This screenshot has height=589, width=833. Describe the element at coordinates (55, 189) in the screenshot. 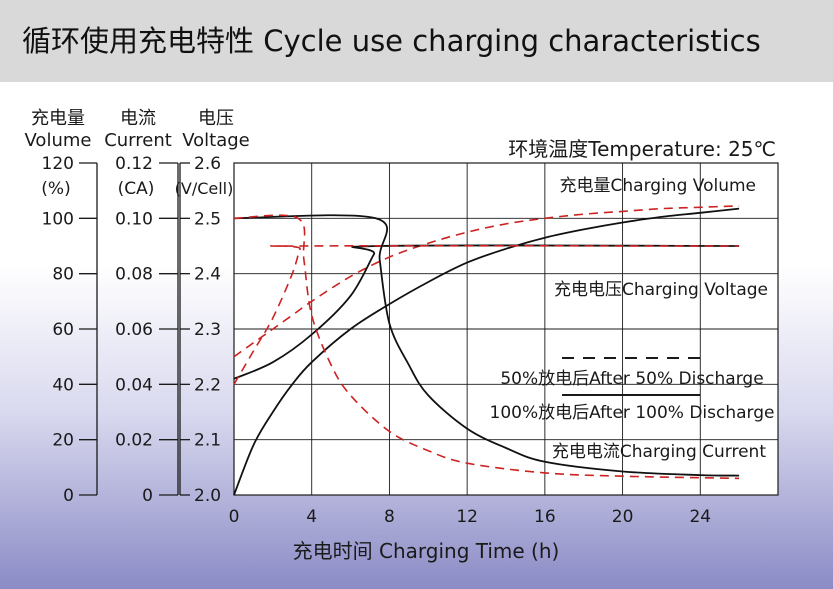

I see `volume-axis-unit: (%)` at that location.